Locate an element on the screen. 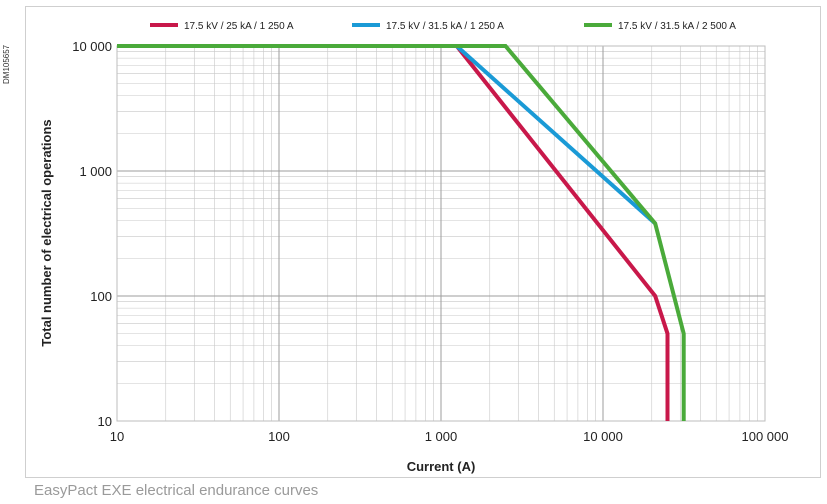 Image resolution: width=827 pixels, height=504 pixels. x-tick-label: 1 000 is located at coordinates (441, 436).